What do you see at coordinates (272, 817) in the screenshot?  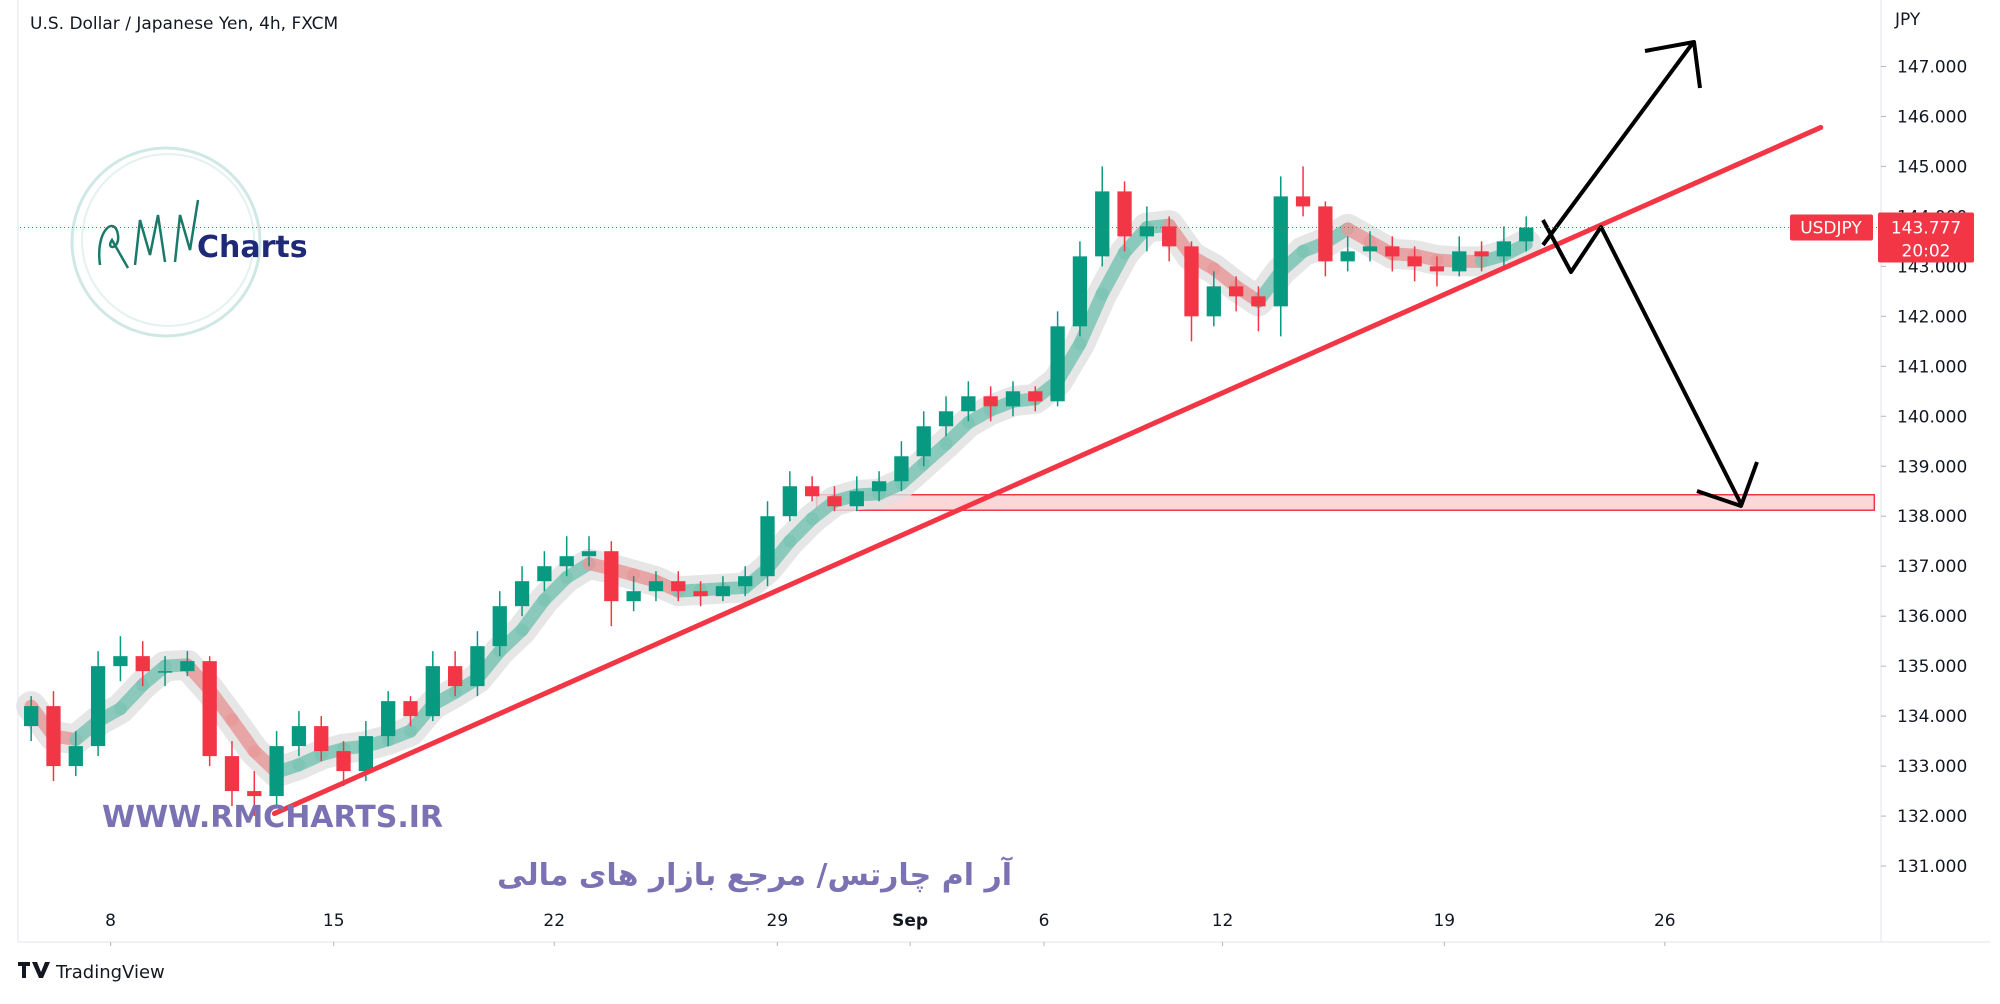 I see `watermark: WWW.RMCHARTS.IR` at bounding box center [272, 817].